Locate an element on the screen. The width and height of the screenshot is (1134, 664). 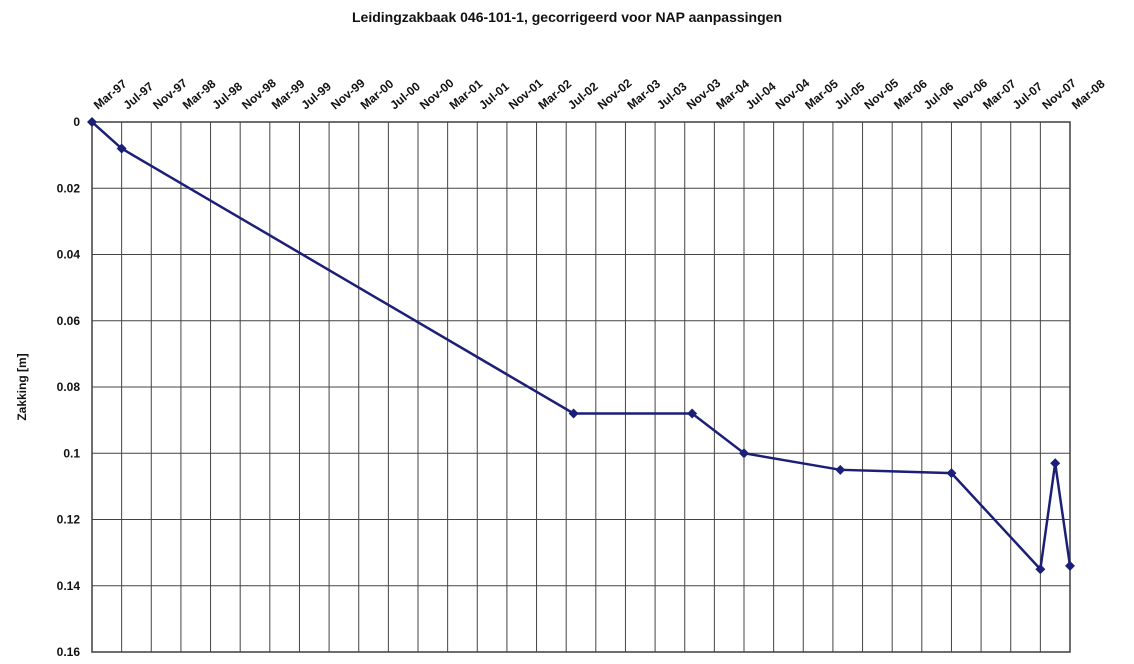
y-tick-label: 0.04 is located at coordinates (69, 255).